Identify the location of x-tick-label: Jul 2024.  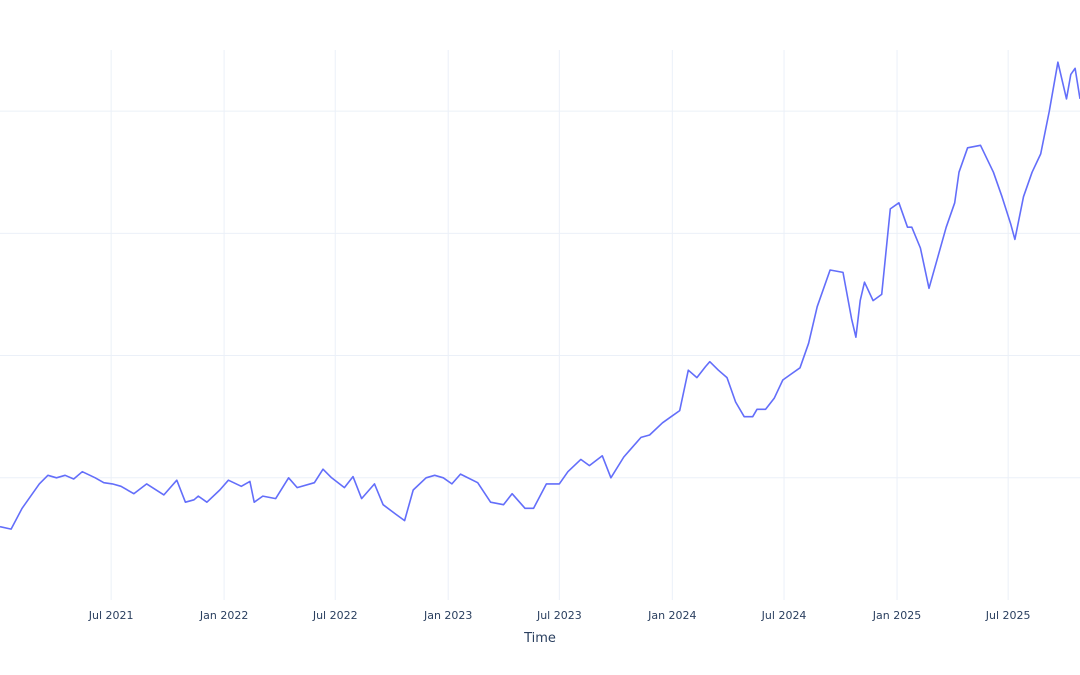
(784, 615).